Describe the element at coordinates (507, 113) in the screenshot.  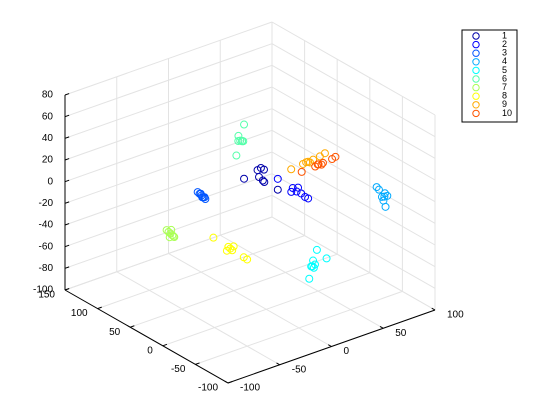
I see `legend-label: 10` at that location.